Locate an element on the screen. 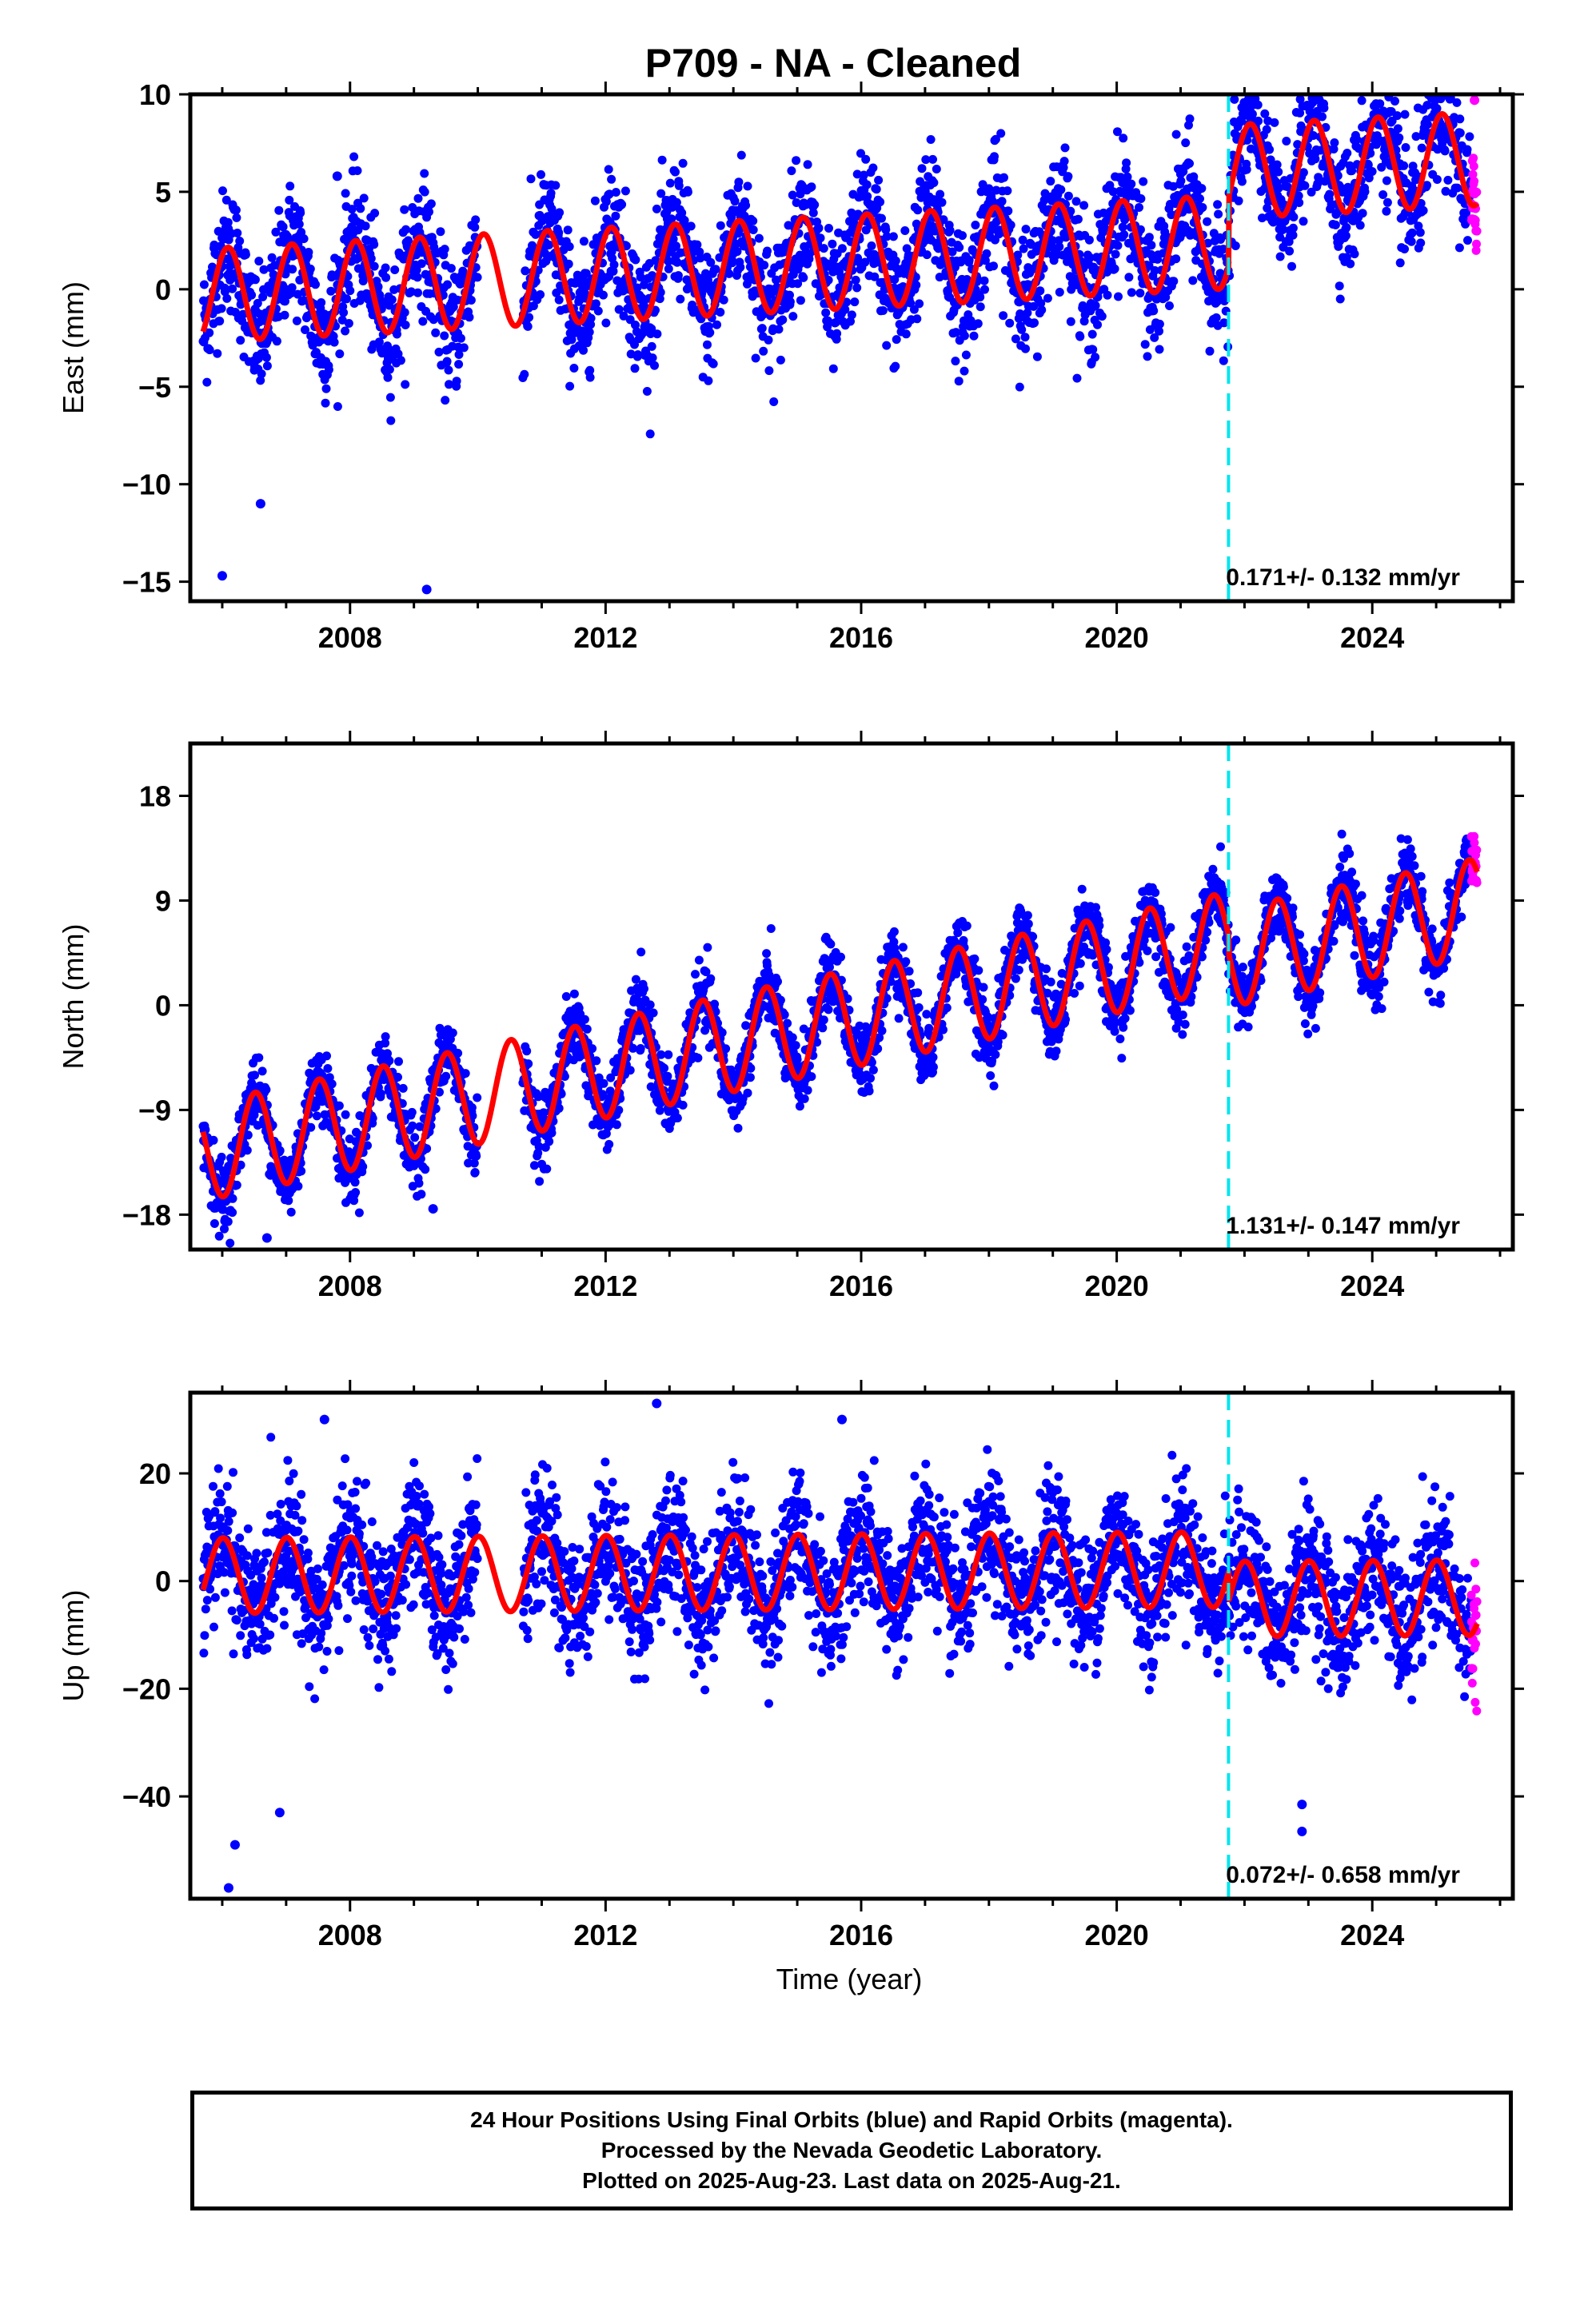 This screenshot has width=1580, height=2324. x-tick-label: 2012 is located at coordinates (605, 637).